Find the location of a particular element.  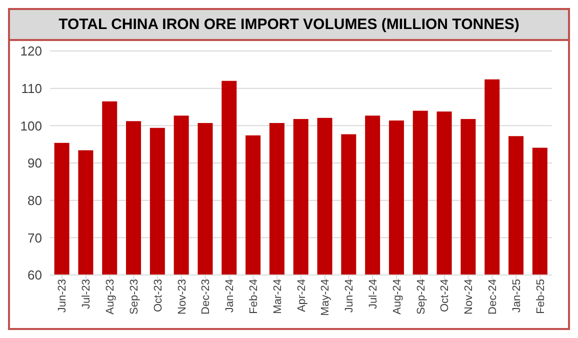

x-tick-label: Oct-24 is located at coordinates (445, 295).